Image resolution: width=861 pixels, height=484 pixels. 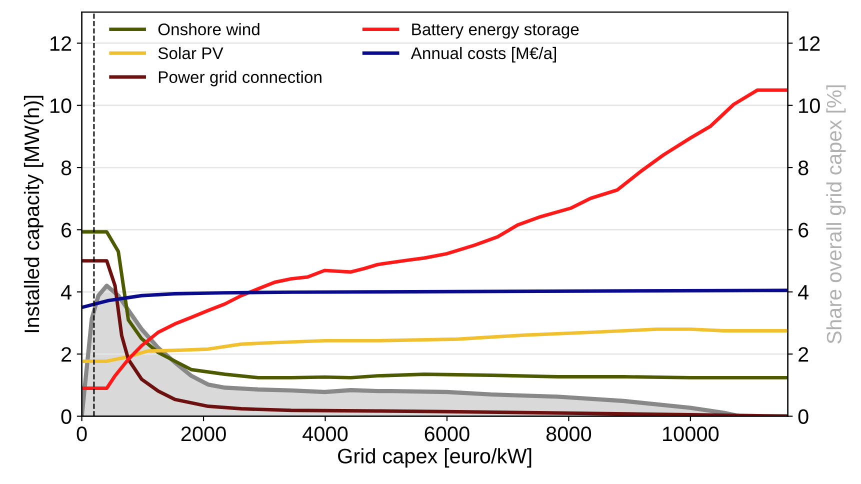 What do you see at coordinates (66, 168) in the screenshot?
I see `y-tick-label: 8` at bounding box center [66, 168].